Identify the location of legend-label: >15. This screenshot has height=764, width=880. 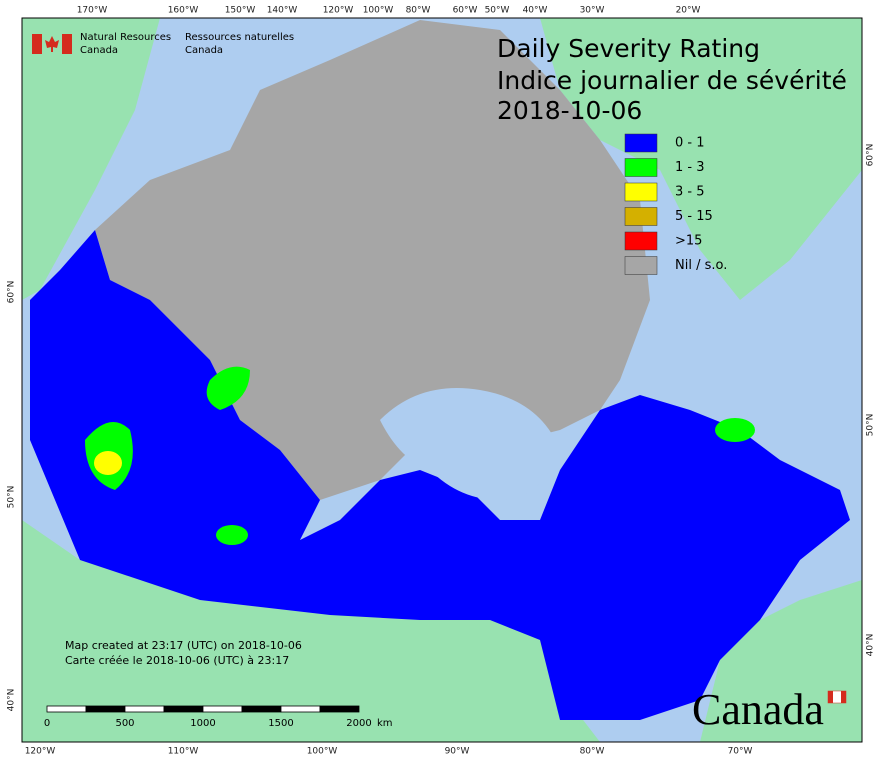
(688, 241).